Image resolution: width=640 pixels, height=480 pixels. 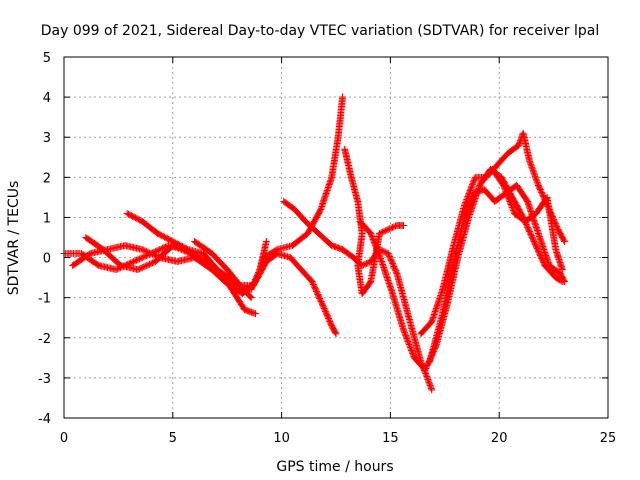 What do you see at coordinates (44, 239) in the screenshot?
I see `y-tick-labels: -4 -3 -2 -1 0 1 2 3 4 5` at bounding box center [44, 239].